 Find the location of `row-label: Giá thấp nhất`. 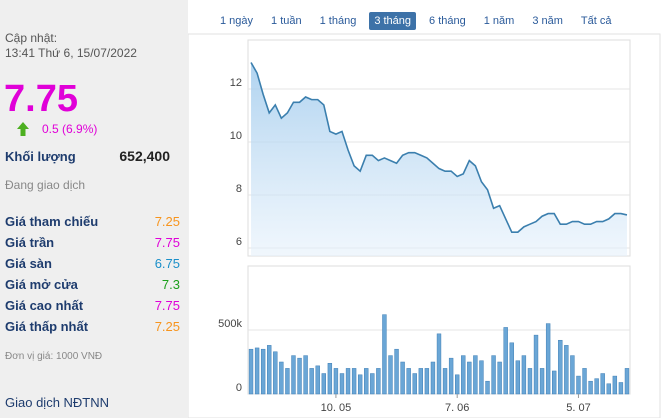

row-label: Giá thấp nhất is located at coordinates (47, 326).